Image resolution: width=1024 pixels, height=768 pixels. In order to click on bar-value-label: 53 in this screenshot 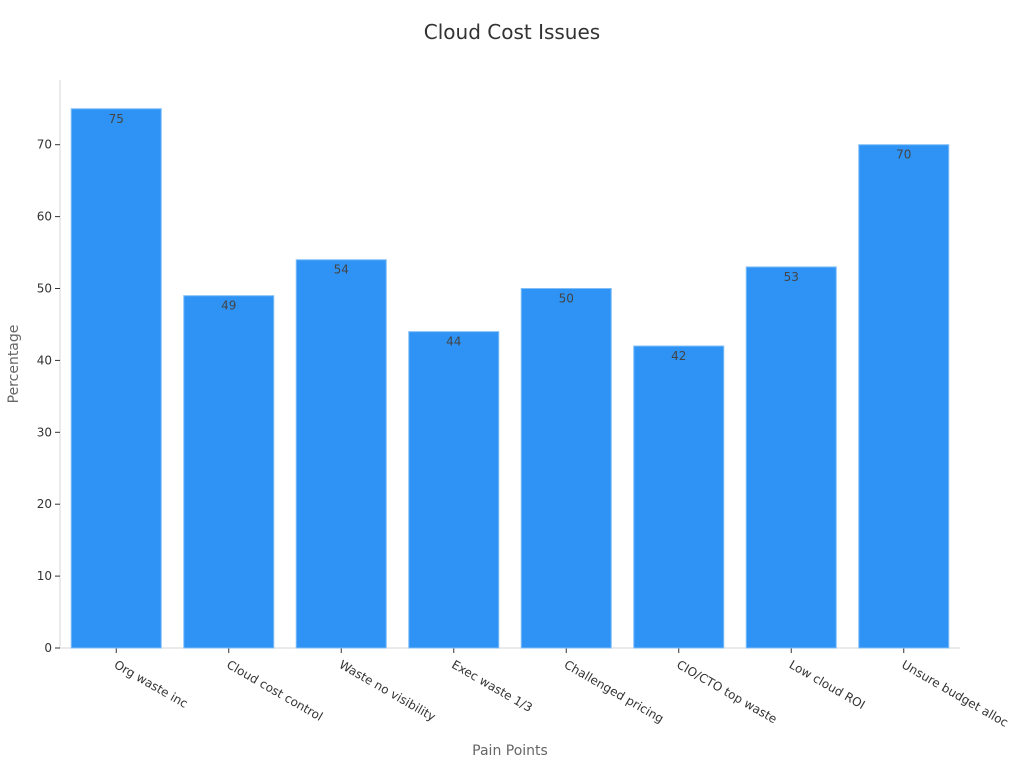, I will do `click(791, 277)`.